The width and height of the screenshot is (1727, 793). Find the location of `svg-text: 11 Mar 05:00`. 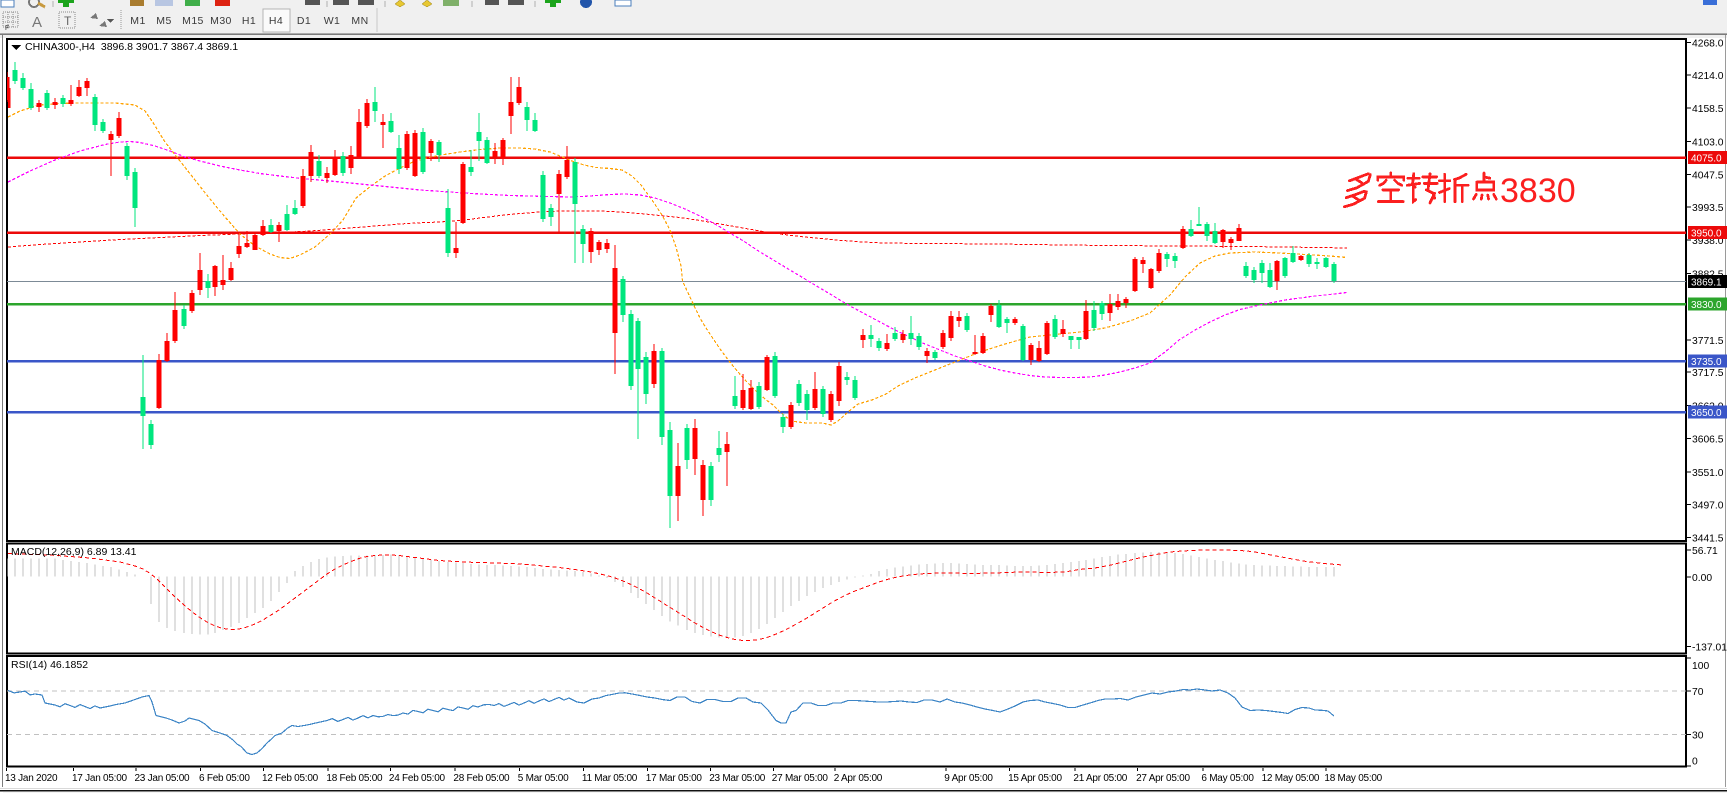

svg-text: 11 Mar 05:00 is located at coordinates (610, 778).